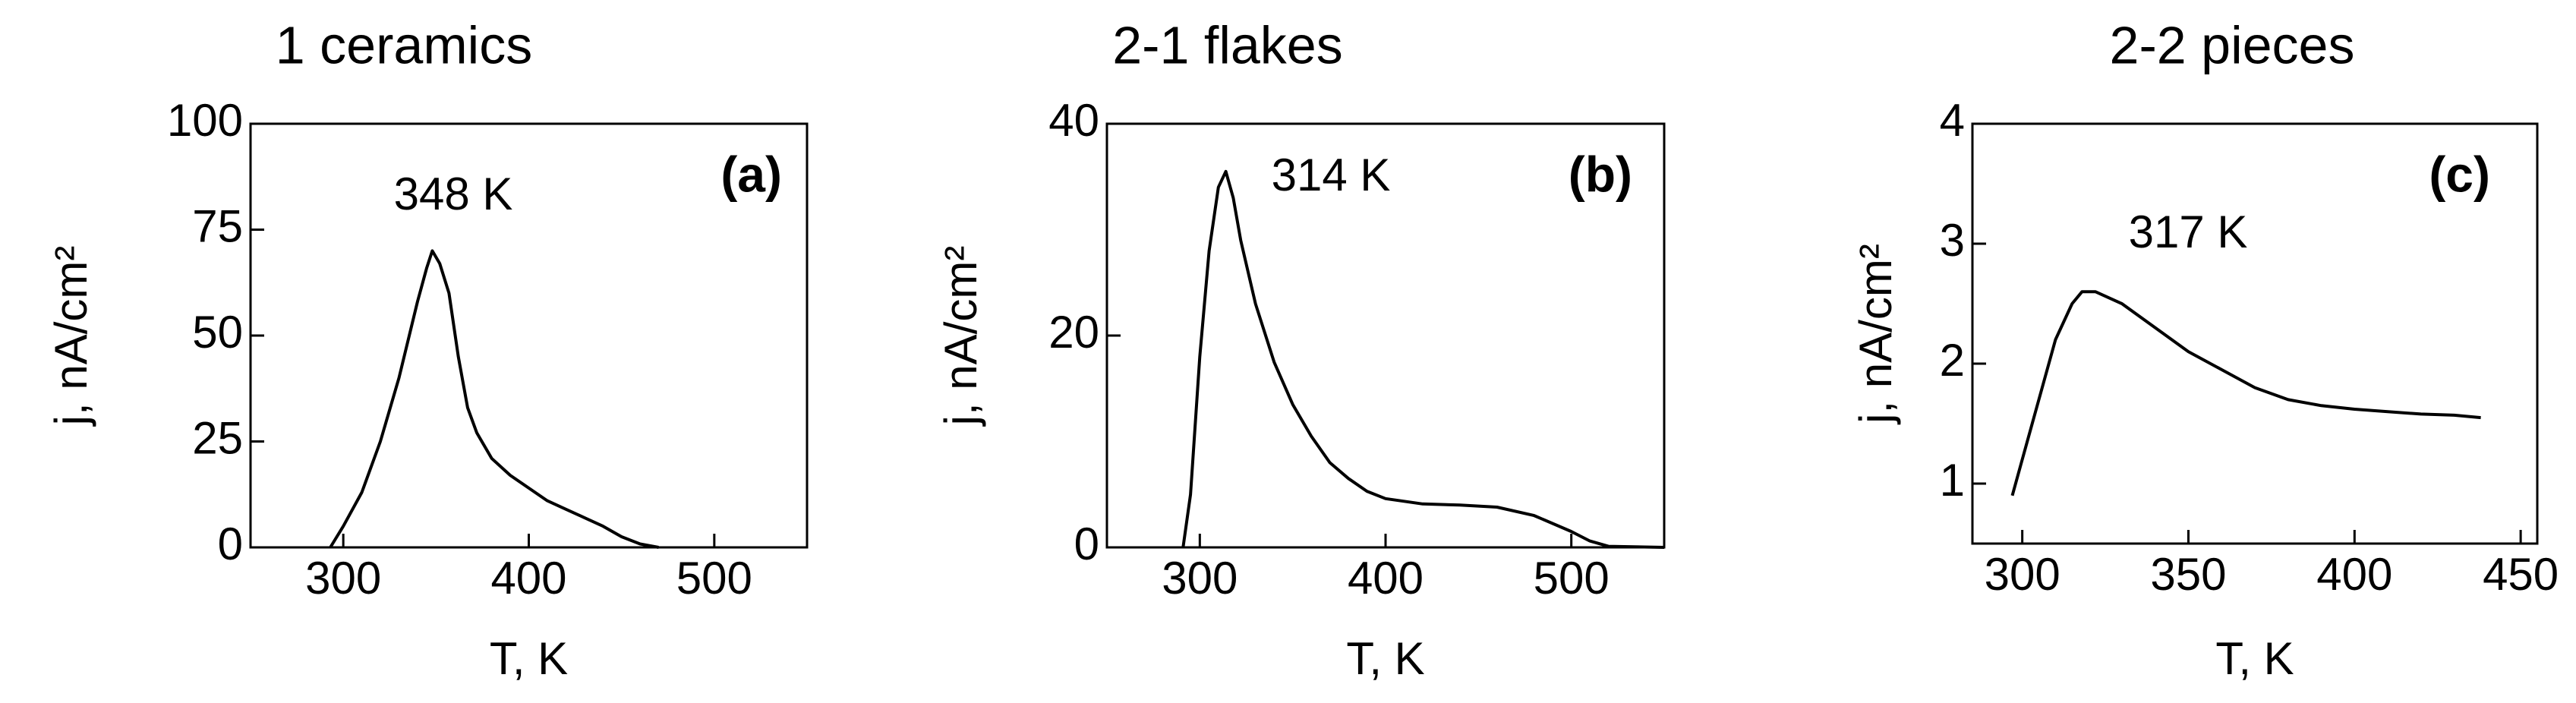 Image resolution: width=2576 pixels, height=703 pixels. Describe the element at coordinates (1952, 360) in the screenshot. I see `y-tick-label: 2` at that location.